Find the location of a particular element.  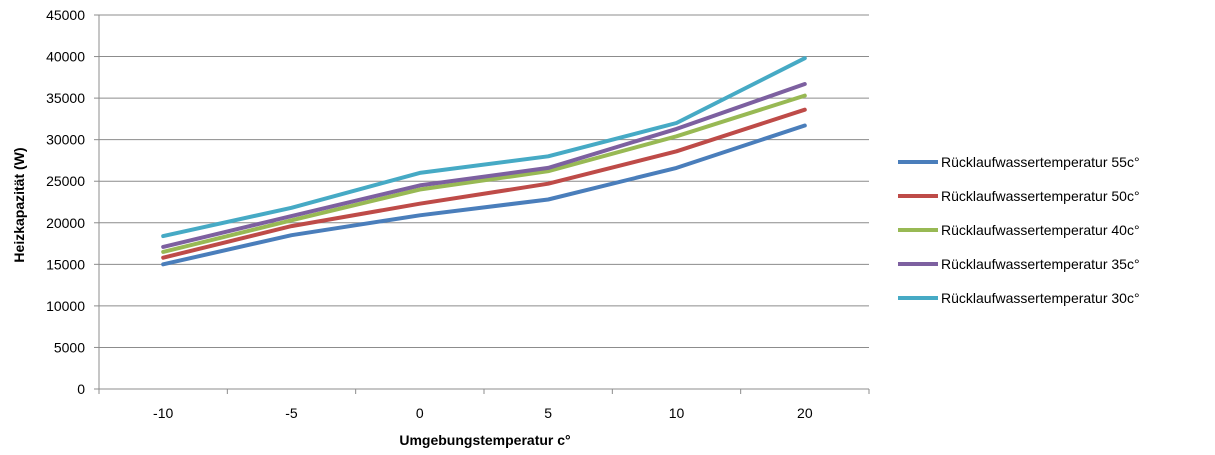

legend-label: Rücklaufwassertemperatur 55c° is located at coordinates (1040, 162).